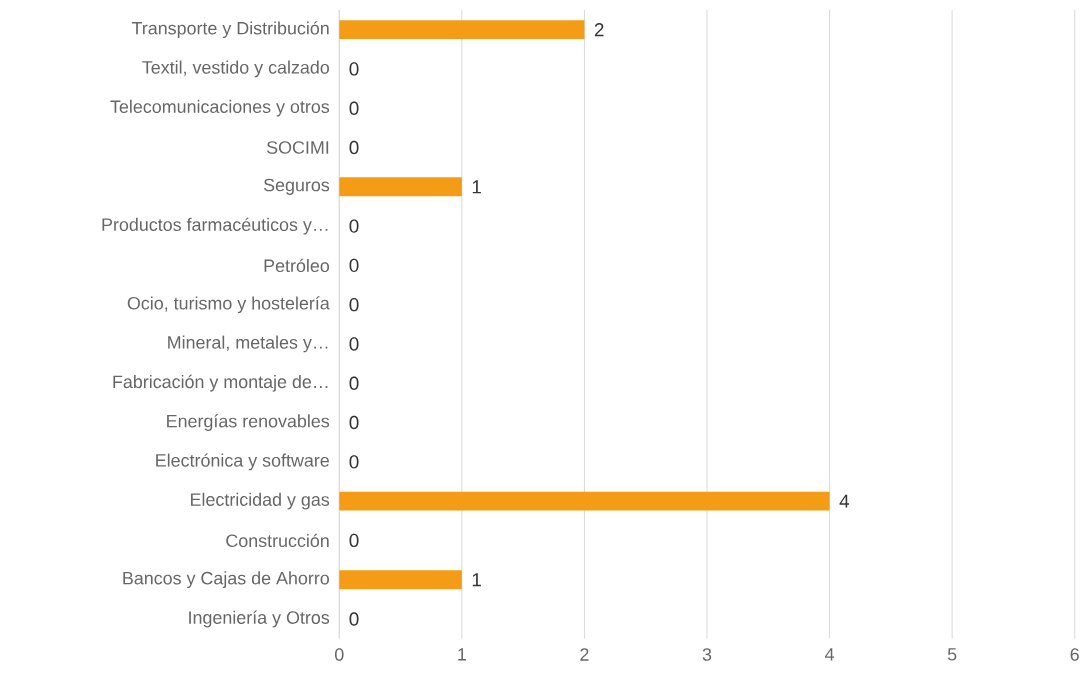 This screenshot has height=686, width=1083. What do you see at coordinates (248, 423) in the screenshot?
I see `y-tick-label: Energías renovables` at bounding box center [248, 423].